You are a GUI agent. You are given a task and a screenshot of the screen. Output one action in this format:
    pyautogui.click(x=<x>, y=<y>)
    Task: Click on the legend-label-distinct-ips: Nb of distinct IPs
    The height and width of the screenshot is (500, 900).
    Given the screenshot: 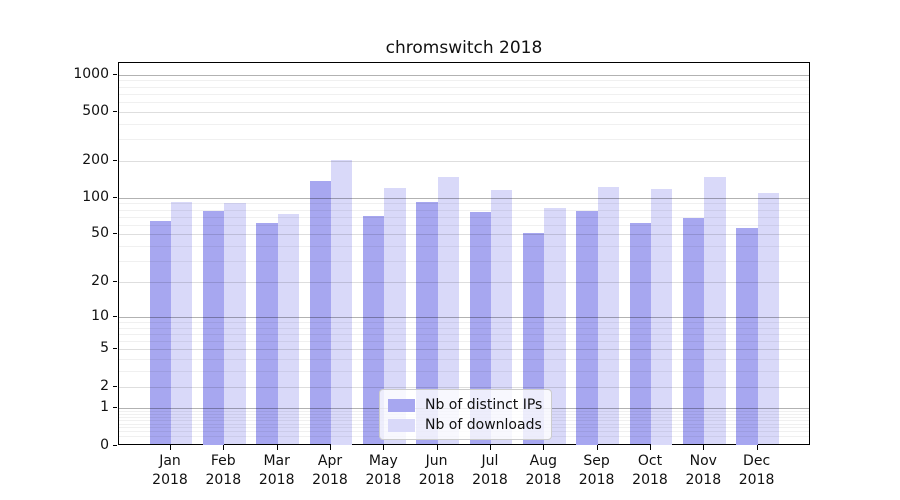 What is the action you would take?
    pyautogui.click(x=484, y=405)
    